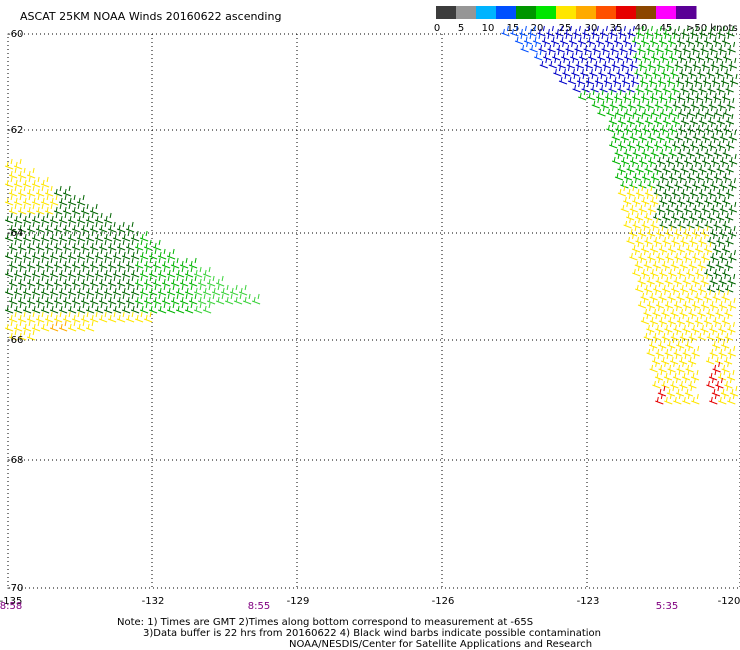 The image size is (740, 650). I want to click on legend-label: 10, so click(488, 28).